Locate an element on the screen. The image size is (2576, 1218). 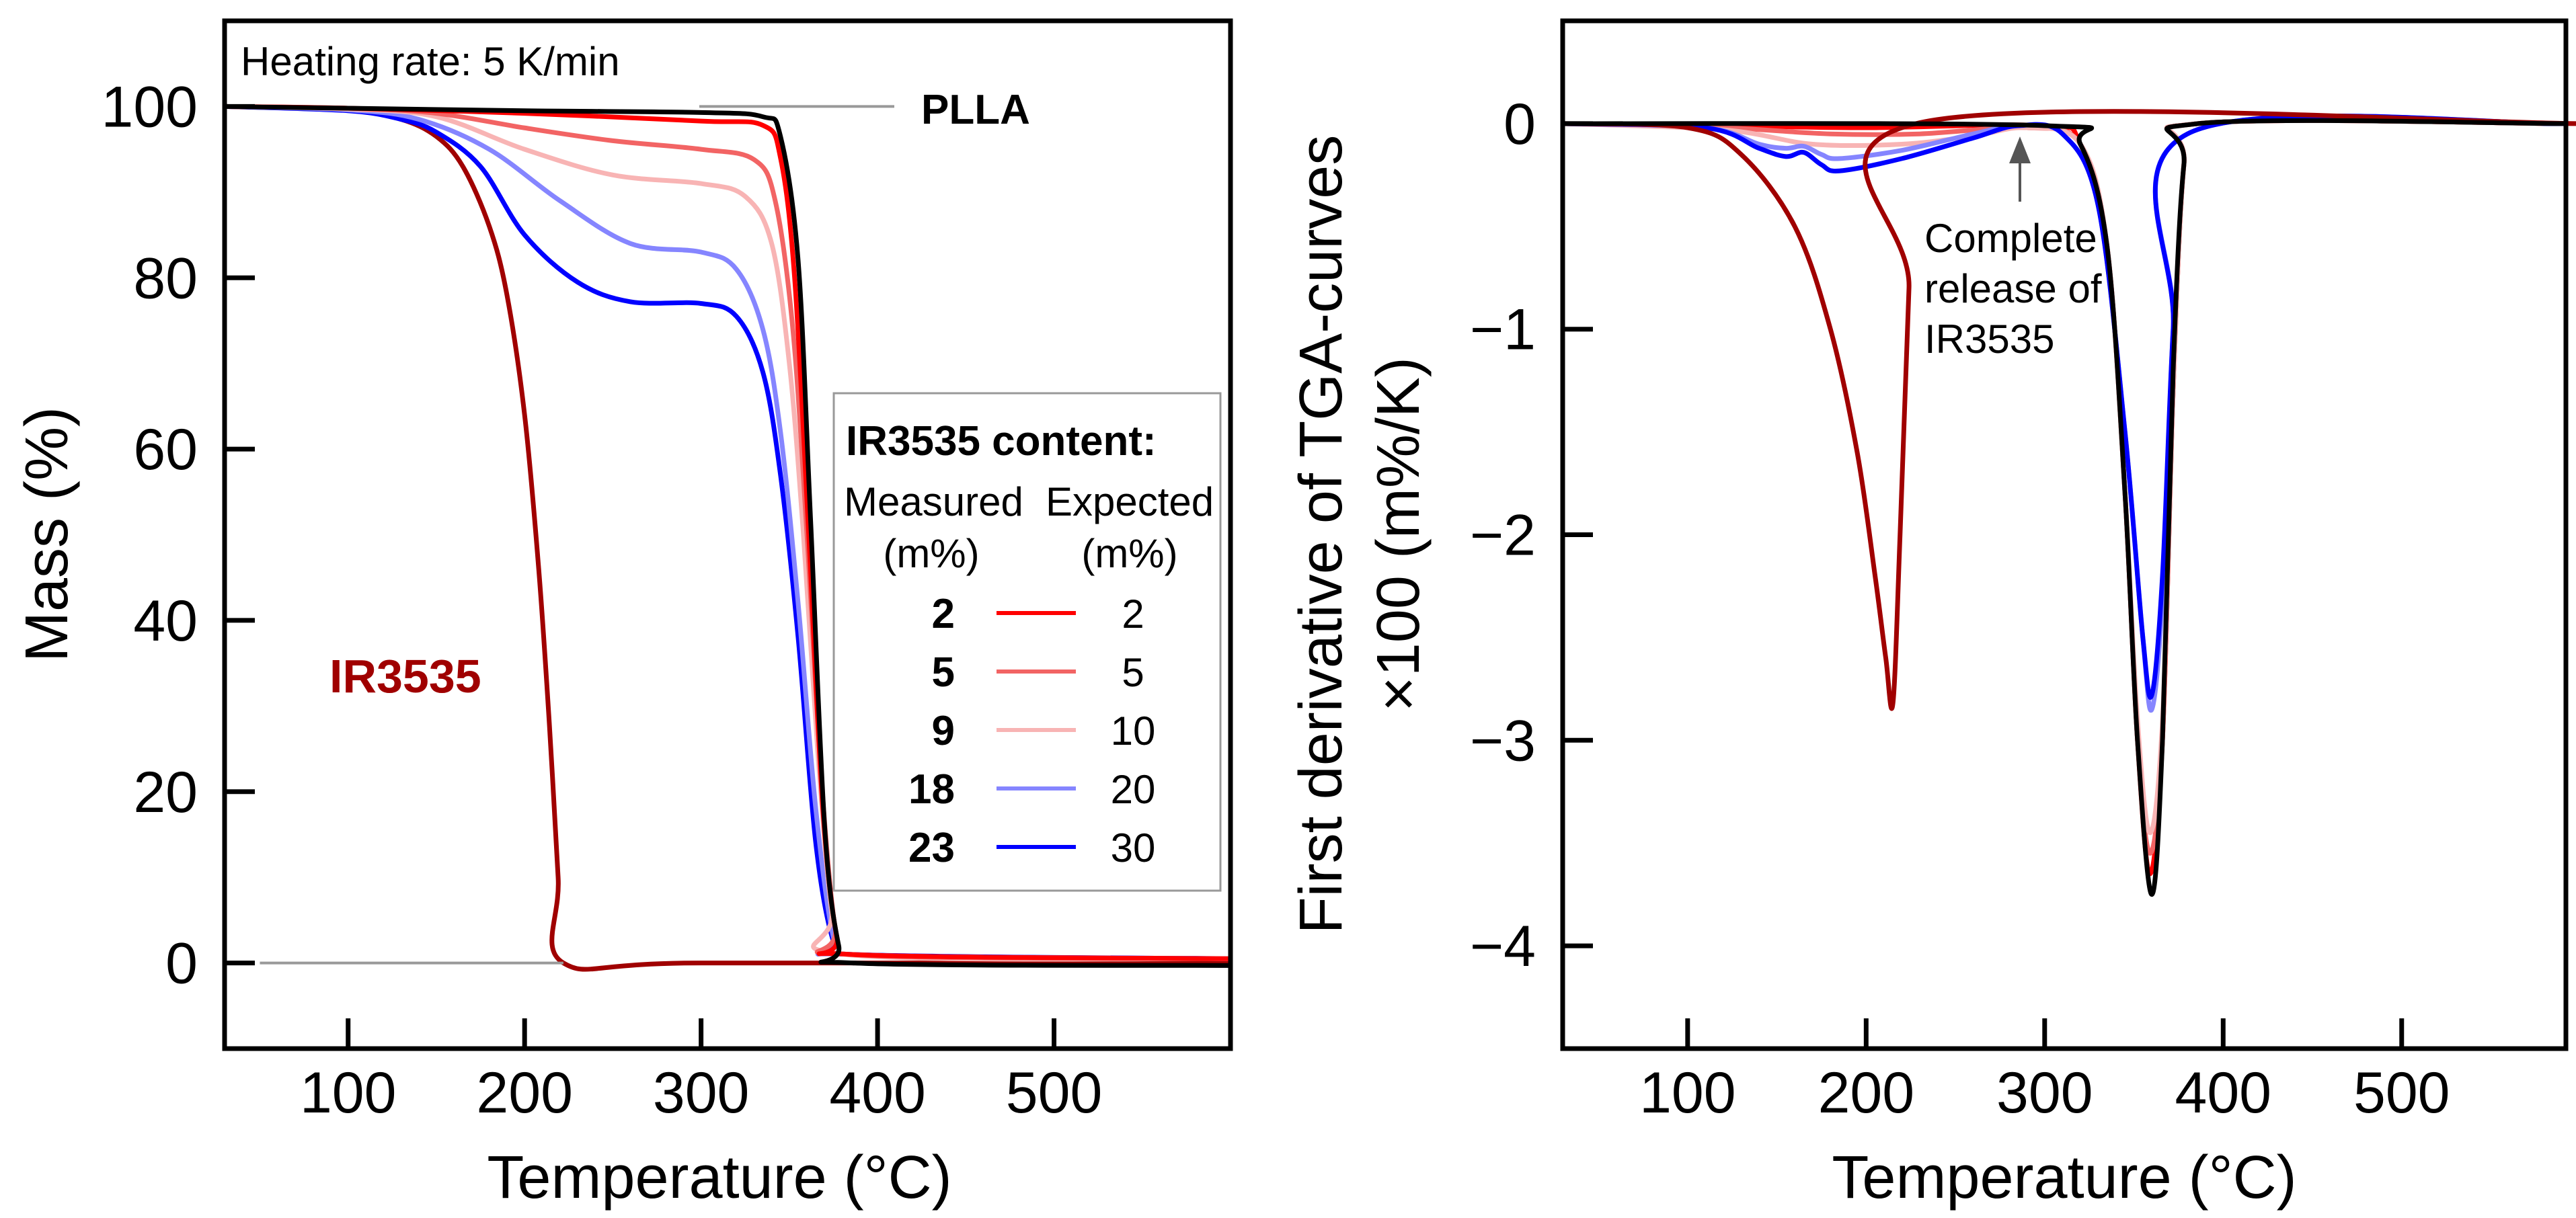
release-text-1: Complete is located at coordinates (2011, 238).